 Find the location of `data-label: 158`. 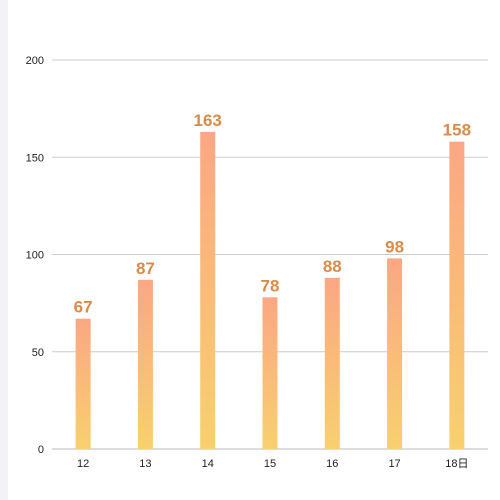

data-label: 158 is located at coordinates (457, 130).